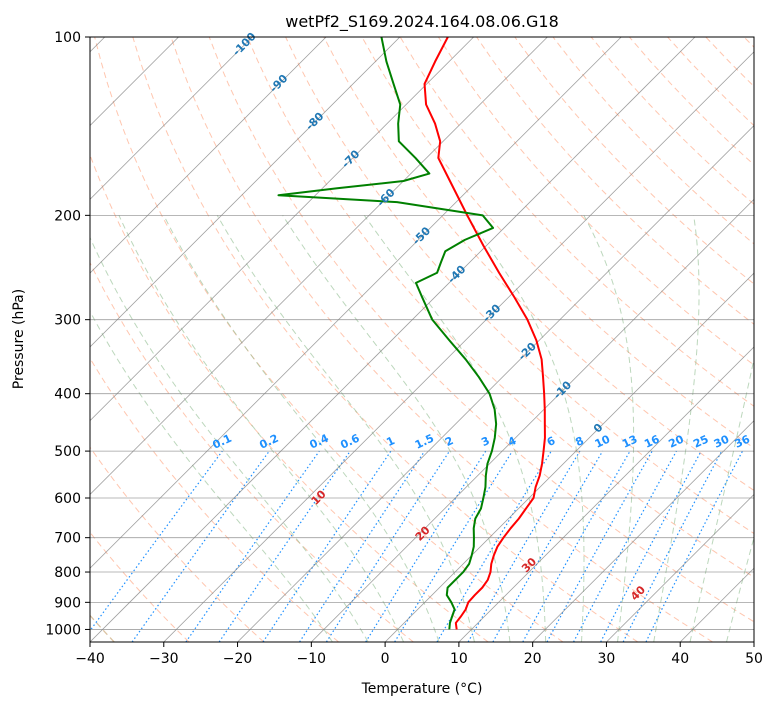 Image resolution: width=775 pixels, height=708 pixels. What do you see at coordinates (629, 442) in the screenshot?
I see `mixing-ratio-label: 13` at bounding box center [629, 442].